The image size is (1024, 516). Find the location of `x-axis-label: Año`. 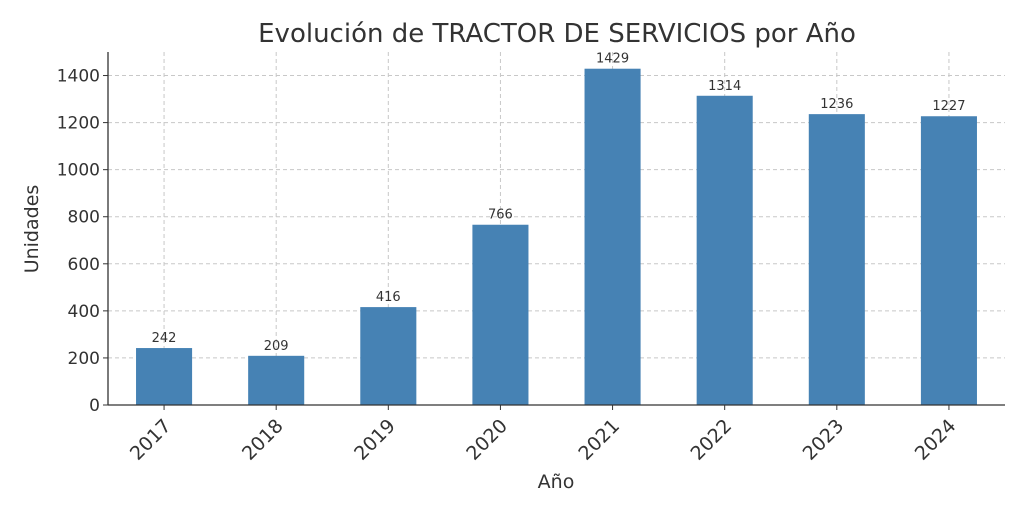

x-axis-label: Año is located at coordinates (556, 482).